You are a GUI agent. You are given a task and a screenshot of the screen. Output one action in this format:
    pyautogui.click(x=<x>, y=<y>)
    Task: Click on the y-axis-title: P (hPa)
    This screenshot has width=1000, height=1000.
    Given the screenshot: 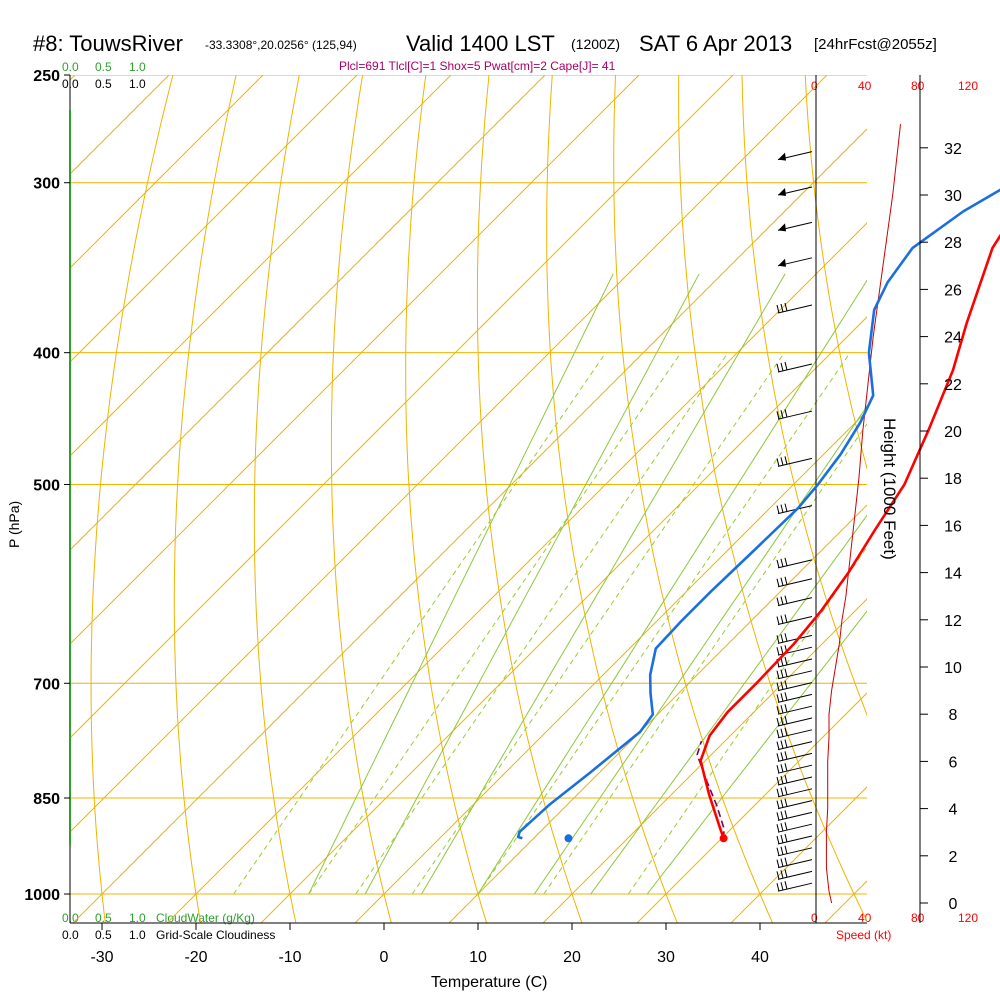 What is the action you would take?
    pyautogui.click(x=14, y=524)
    